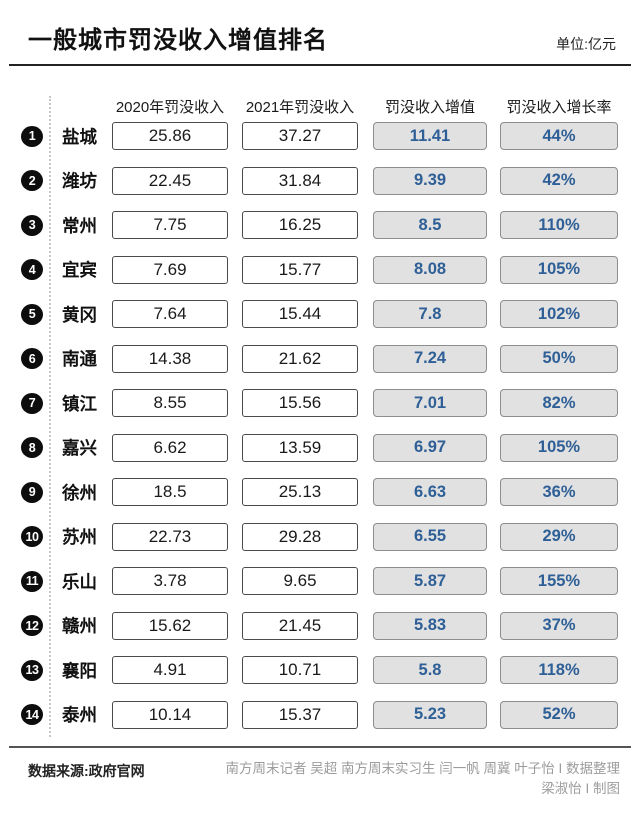  I want to click on city-name: 泰州, so click(79, 715).